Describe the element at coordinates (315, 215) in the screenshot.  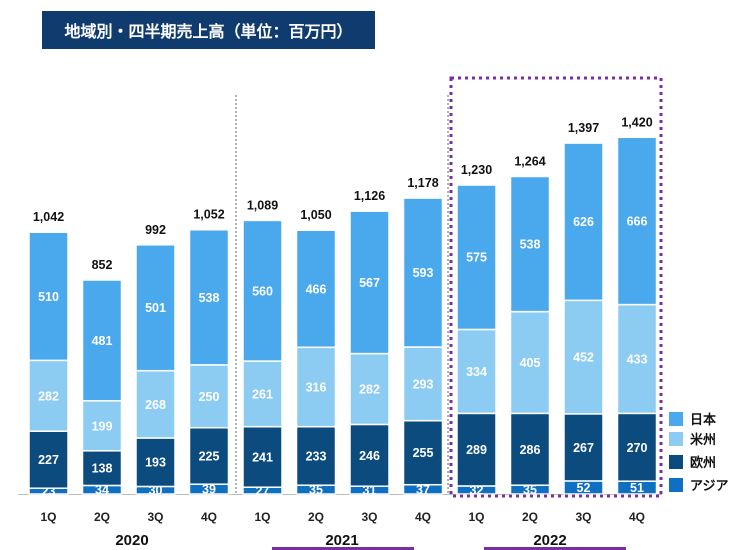
I see `bar-total-label: 1,050` at that location.